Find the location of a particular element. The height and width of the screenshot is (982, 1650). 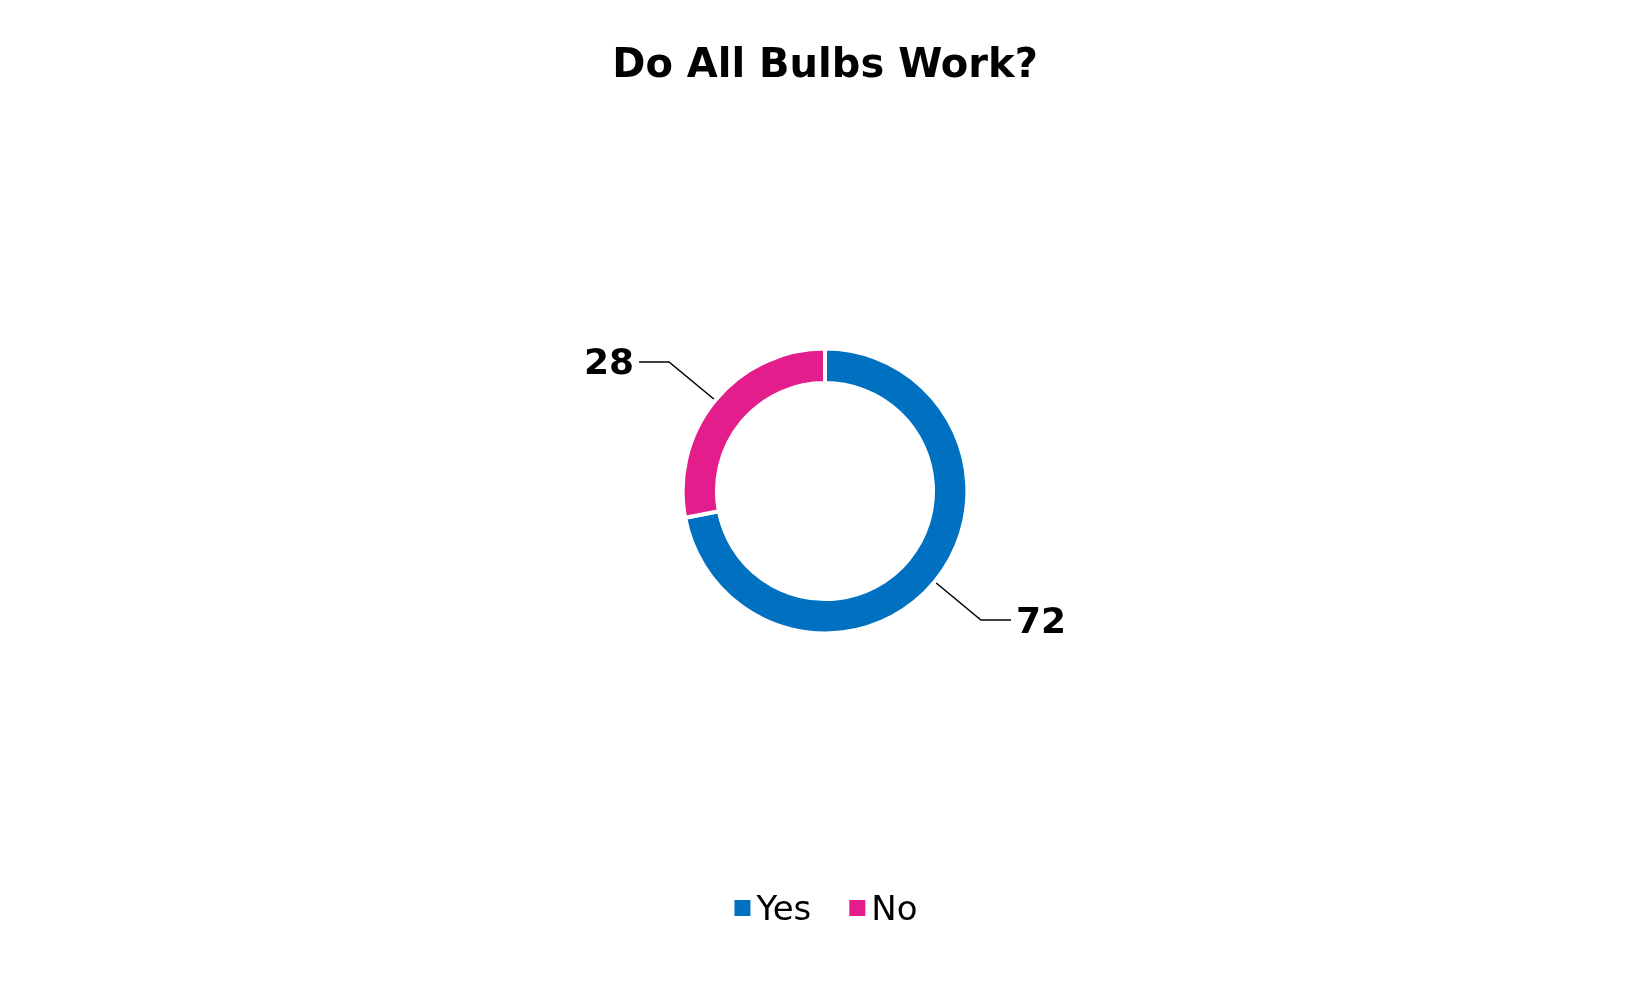

legend-label: No is located at coordinates (894, 908).